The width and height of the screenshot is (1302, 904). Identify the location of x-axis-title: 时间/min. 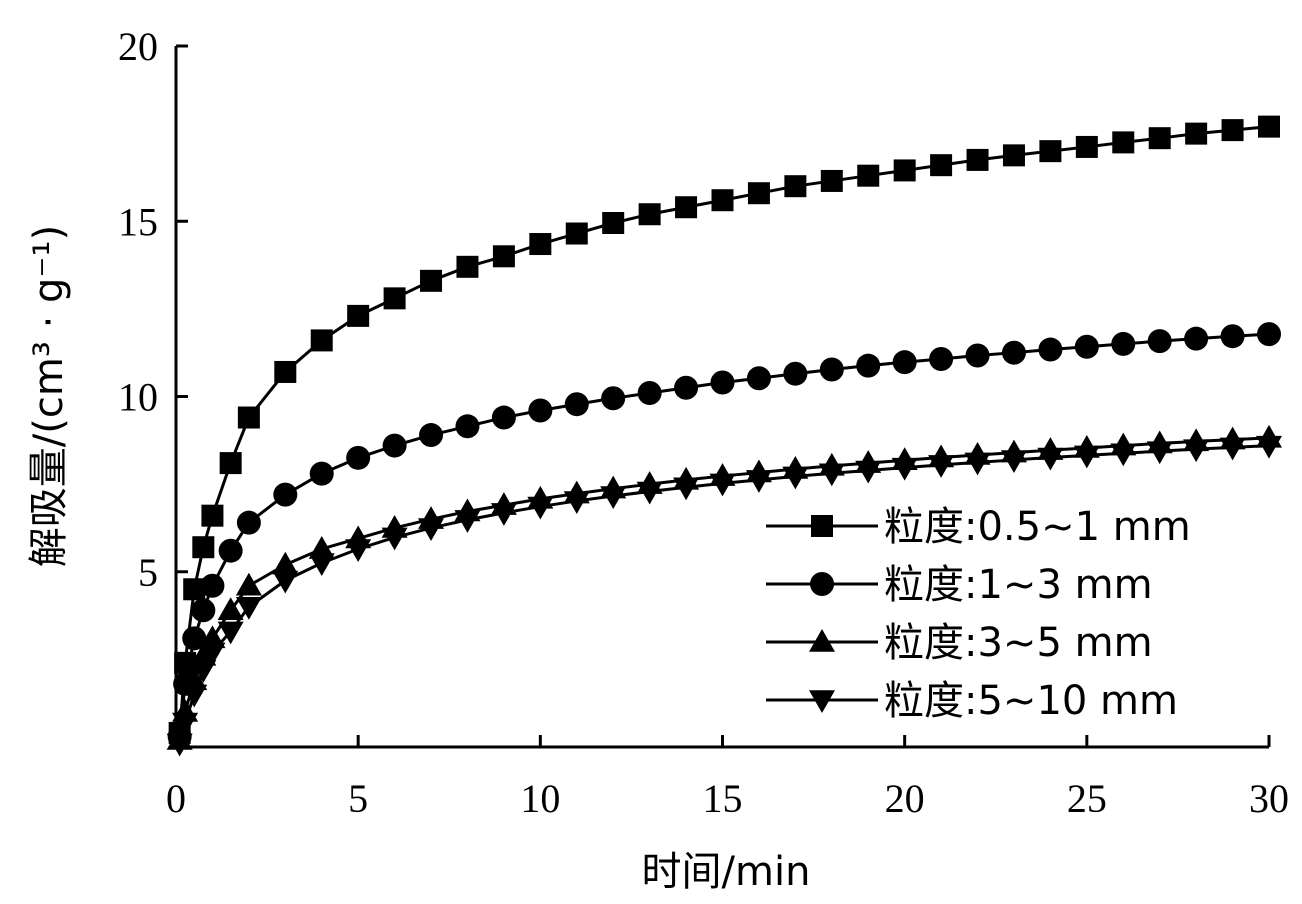
(726, 872).